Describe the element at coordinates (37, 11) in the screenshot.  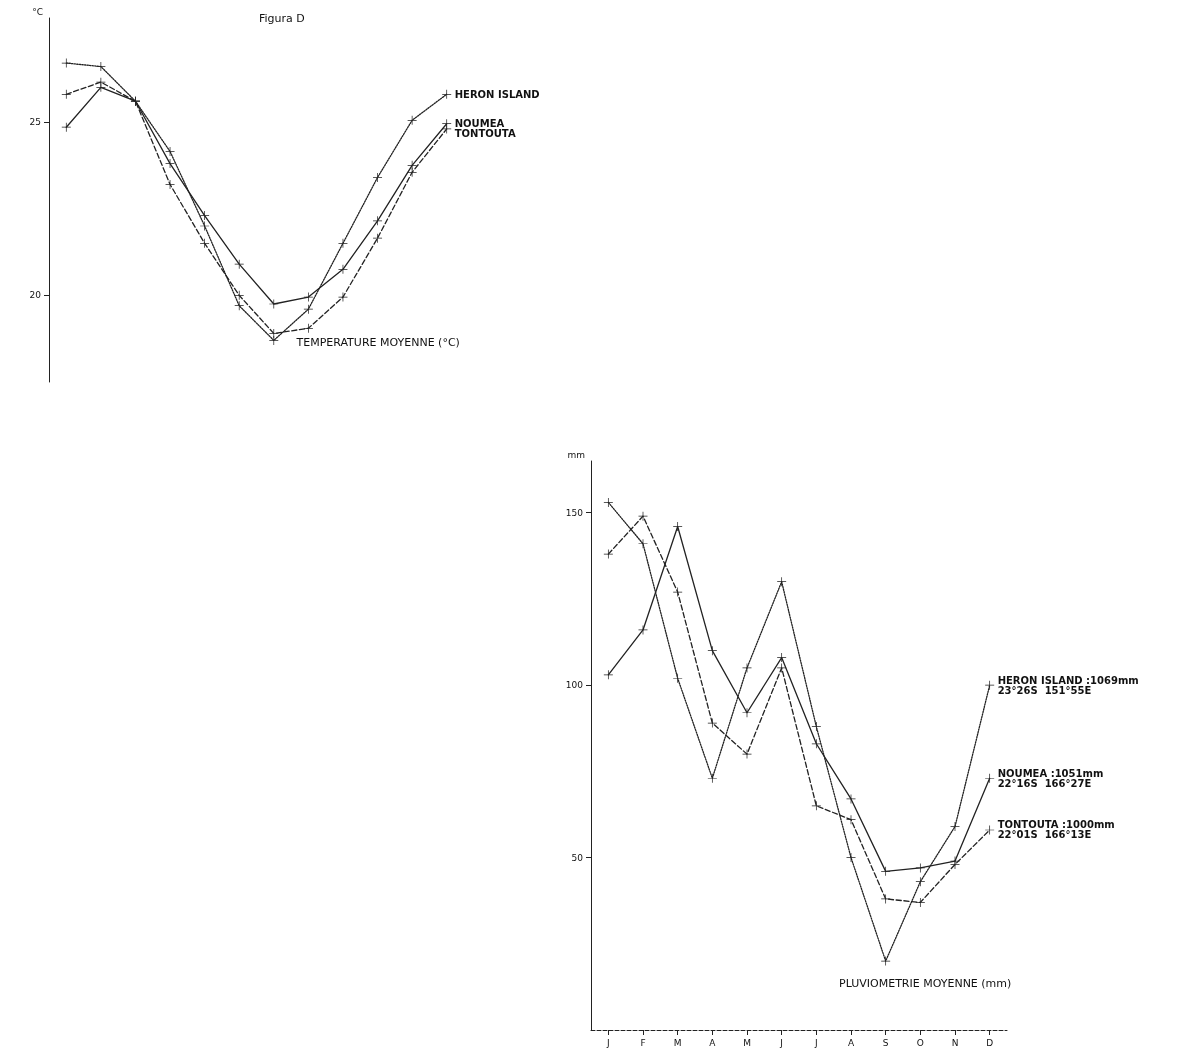
I see `y-axis-title: °C` at that location.